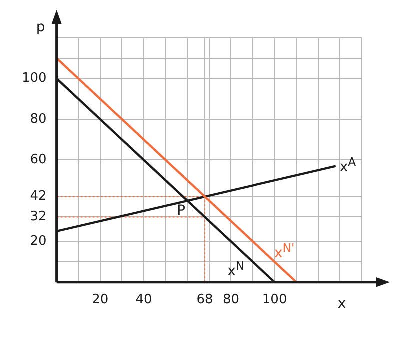 The width and height of the screenshot is (400, 340). What do you see at coordinates (275, 300) in the screenshot?
I see `x-tick-label: 100` at bounding box center [275, 300].